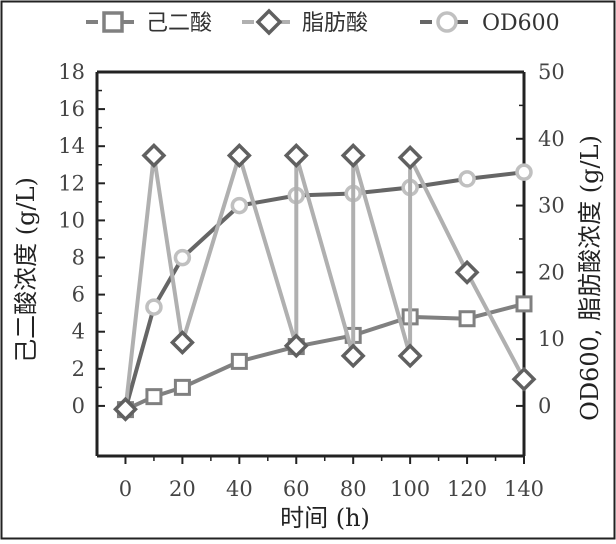  Describe the element at coordinates (179, 23) in the screenshot. I see `legend-label-adipic: 己二酸` at that location.